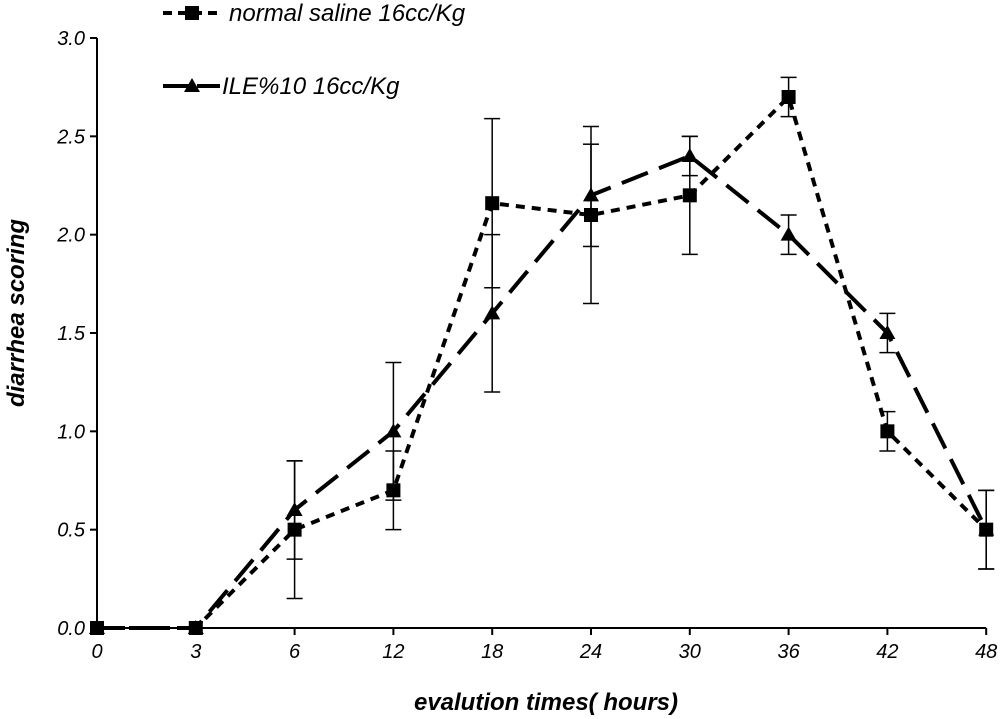 The width and height of the screenshot is (1000, 719). I want to click on legend-item-2: ILE%10 16cc/Kg, so click(281, 86).